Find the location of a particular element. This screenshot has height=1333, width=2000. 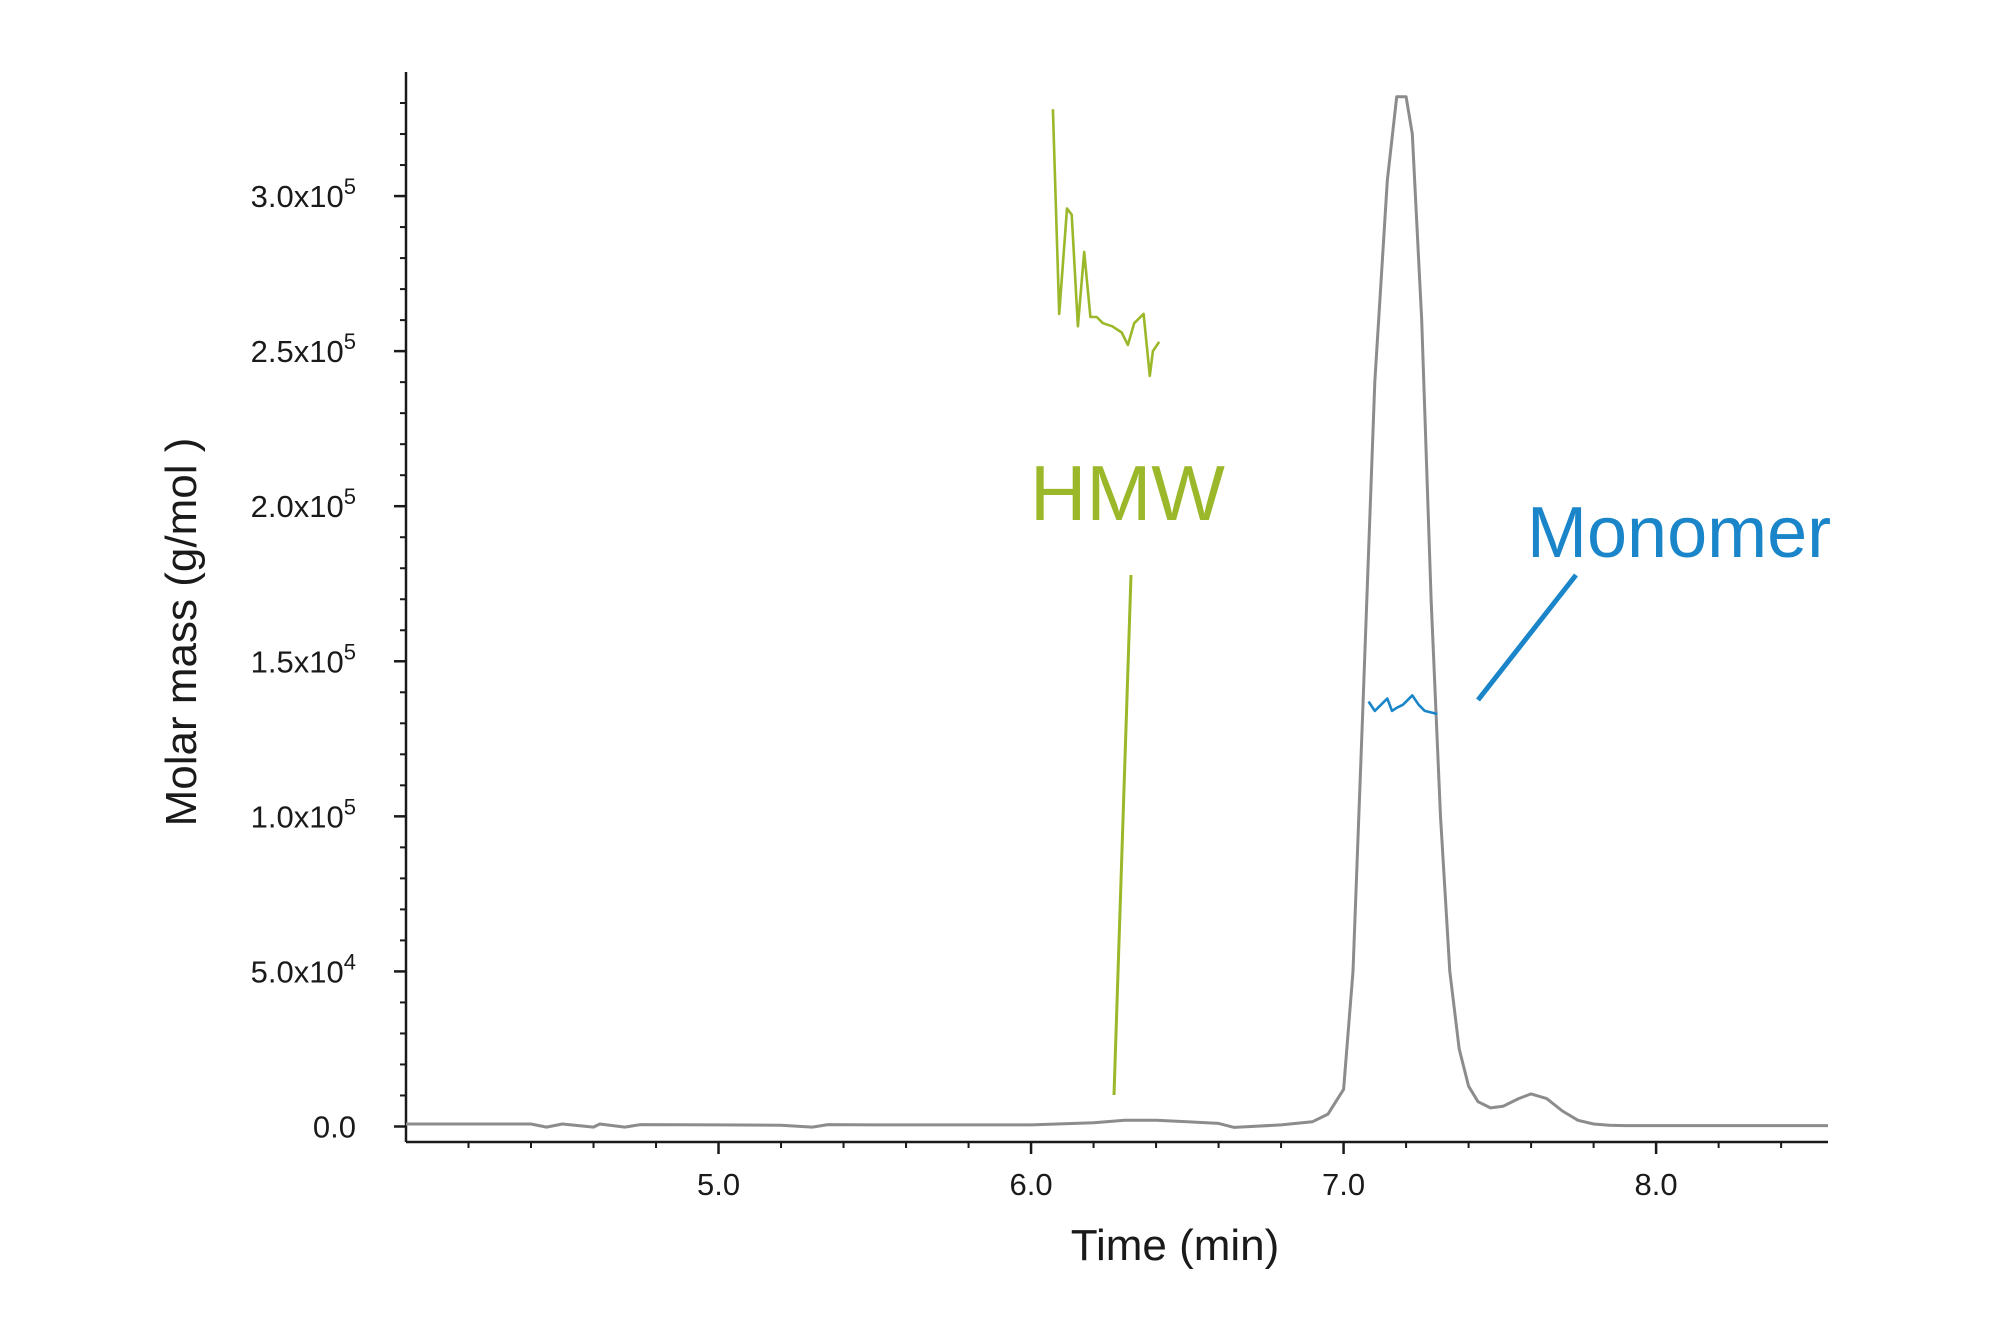

series-line-hmw is located at coordinates (1106, 243).